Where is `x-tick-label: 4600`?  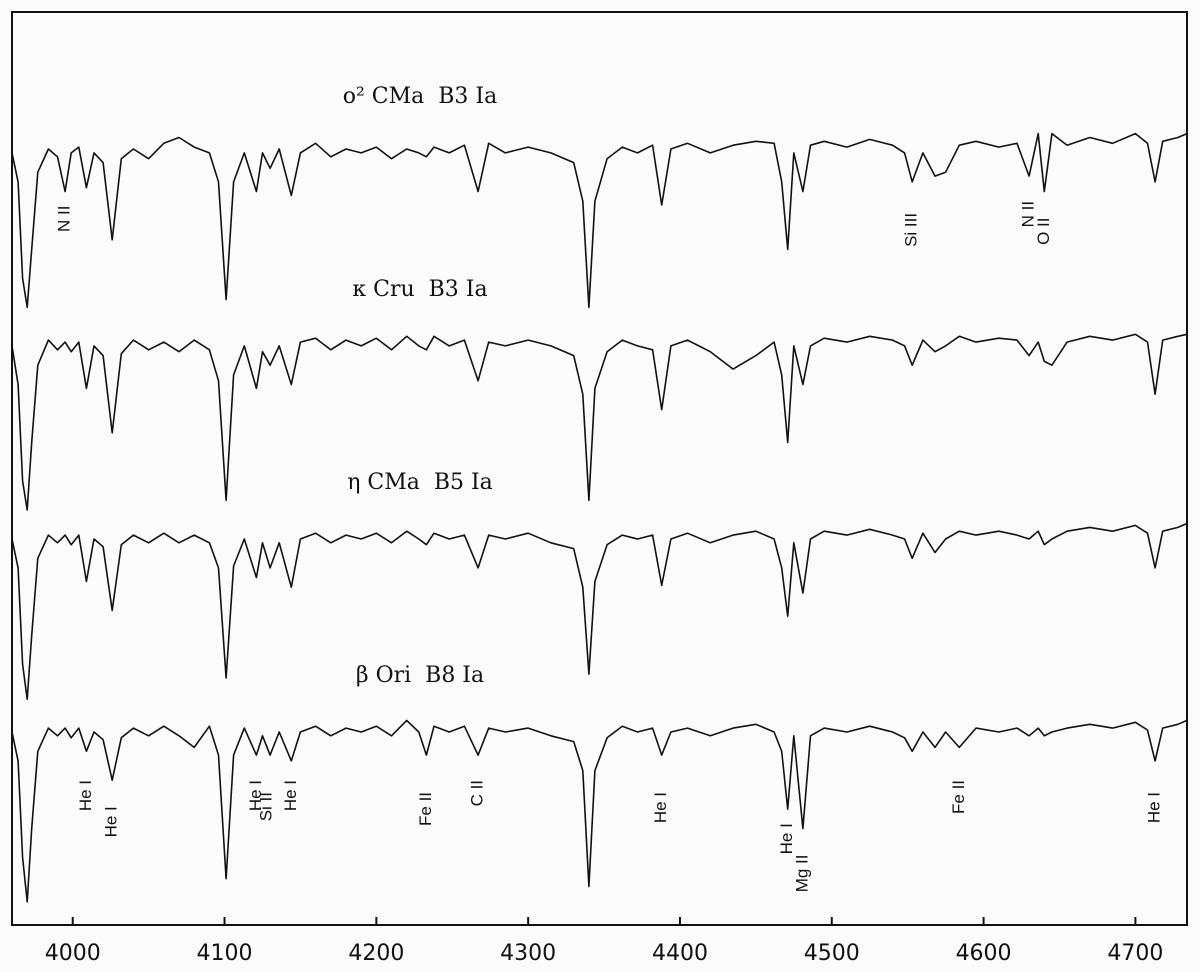 x-tick-label: 4600 is located at coordinates (984, 953).